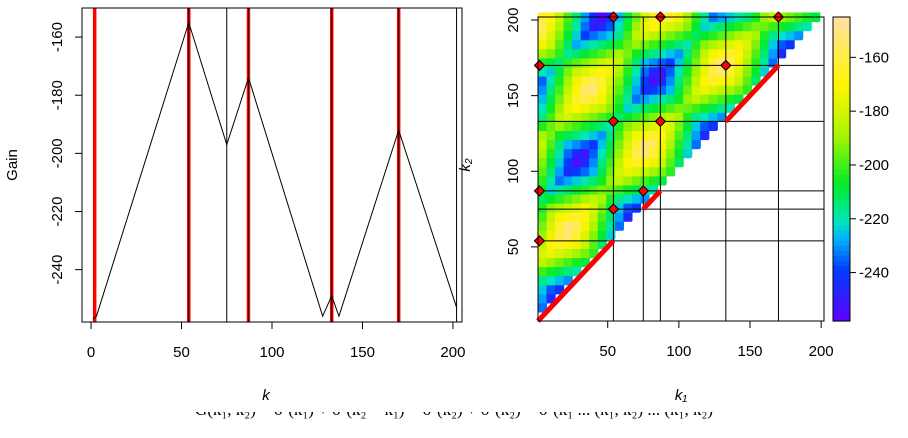 The height and width of the screenshot is (438, 908). Describe the element at coordinates (452, 352) in the screenshot. I see `x-tick-label: 200` at that location.